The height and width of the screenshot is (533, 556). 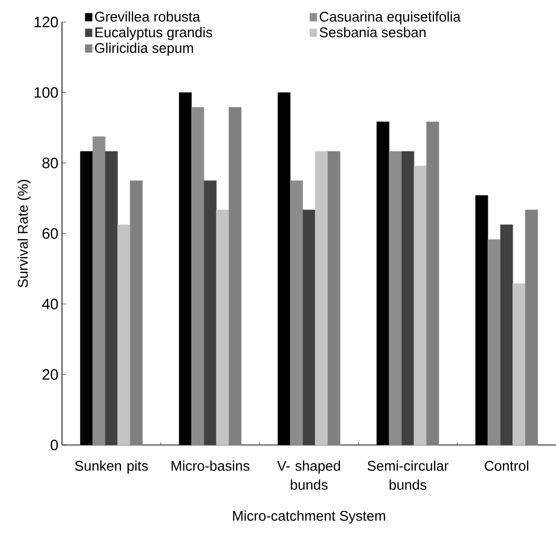 I want to click on legend-label: Sesbania sesban, so click(x=373, y=32).